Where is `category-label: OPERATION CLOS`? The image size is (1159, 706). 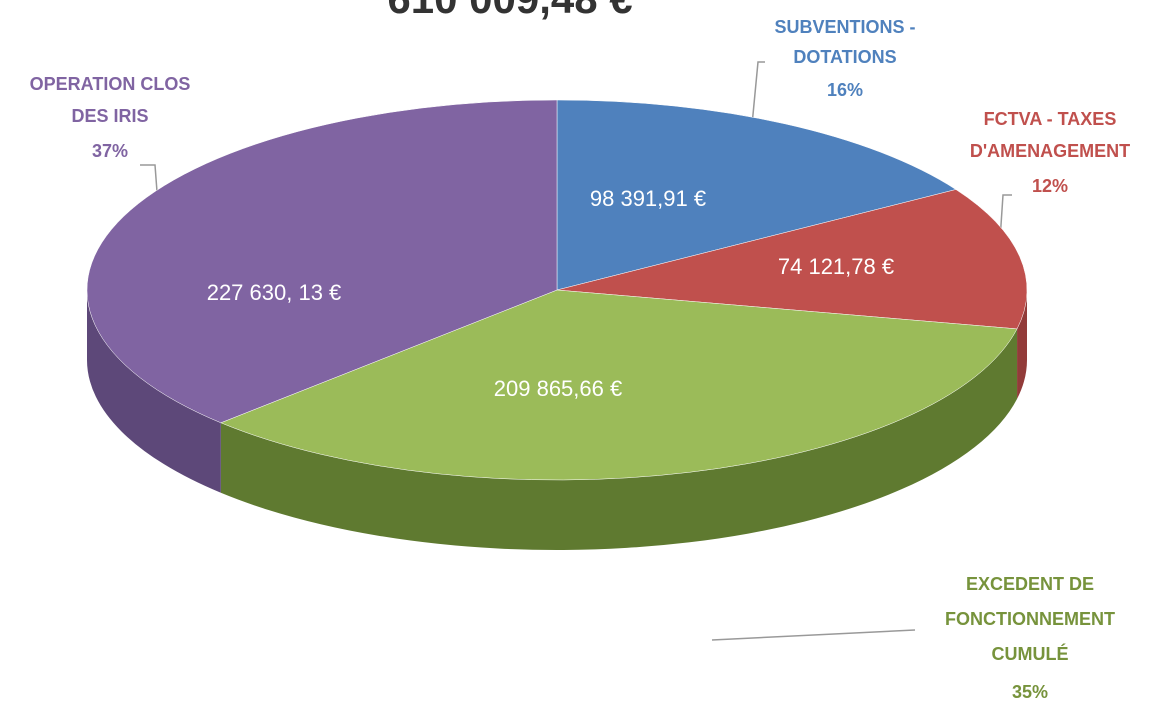
category-label: OPERATION CLOS is located at coordinates (110, 84).